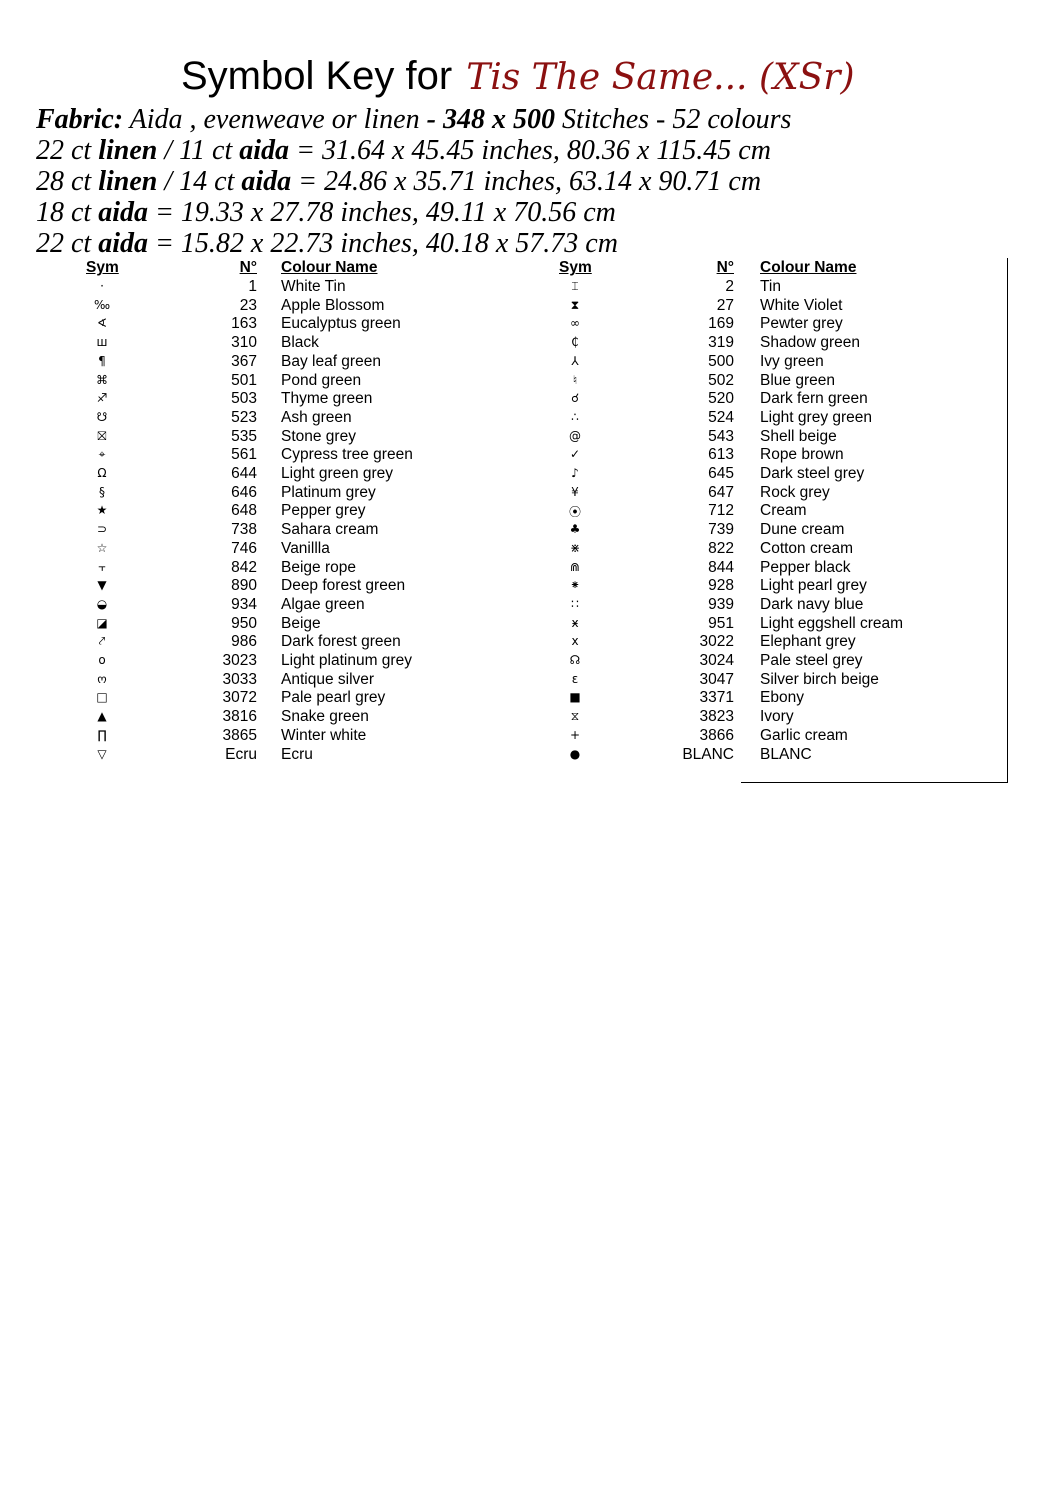  What do you see at coordinates (301, 623) in the screenshot?
I see `colour-name: Beige` at bounding box center [301, 623].